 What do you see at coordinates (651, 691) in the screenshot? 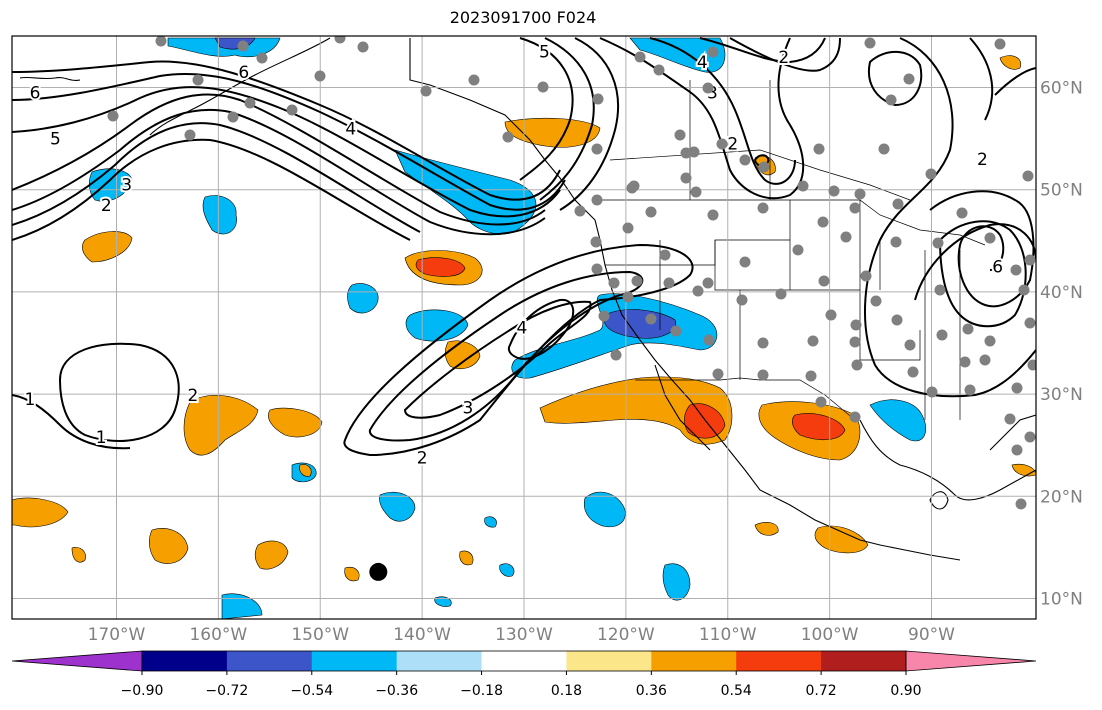
I see `colorbar-tick-label: 0.36` at bounding box center [651, 691].